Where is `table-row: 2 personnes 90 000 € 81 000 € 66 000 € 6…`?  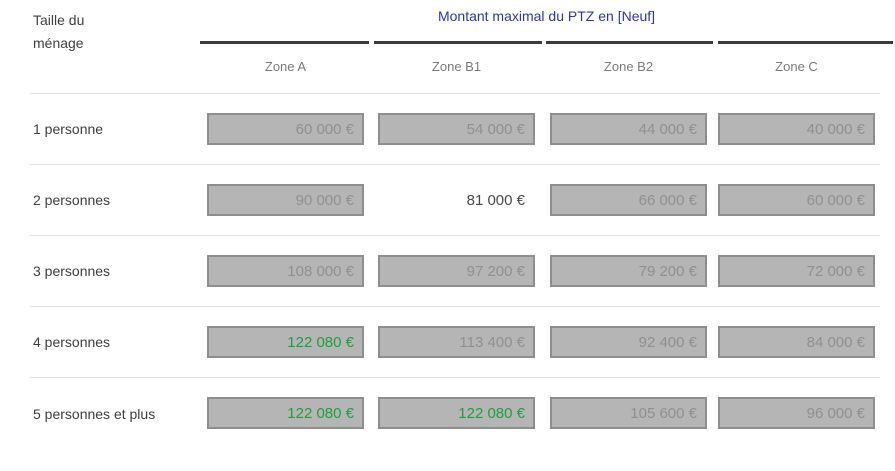 table-row: 2 personnes 90 000 € 81 000 € 66 000 € 6… is located at coordinates (455, 200).